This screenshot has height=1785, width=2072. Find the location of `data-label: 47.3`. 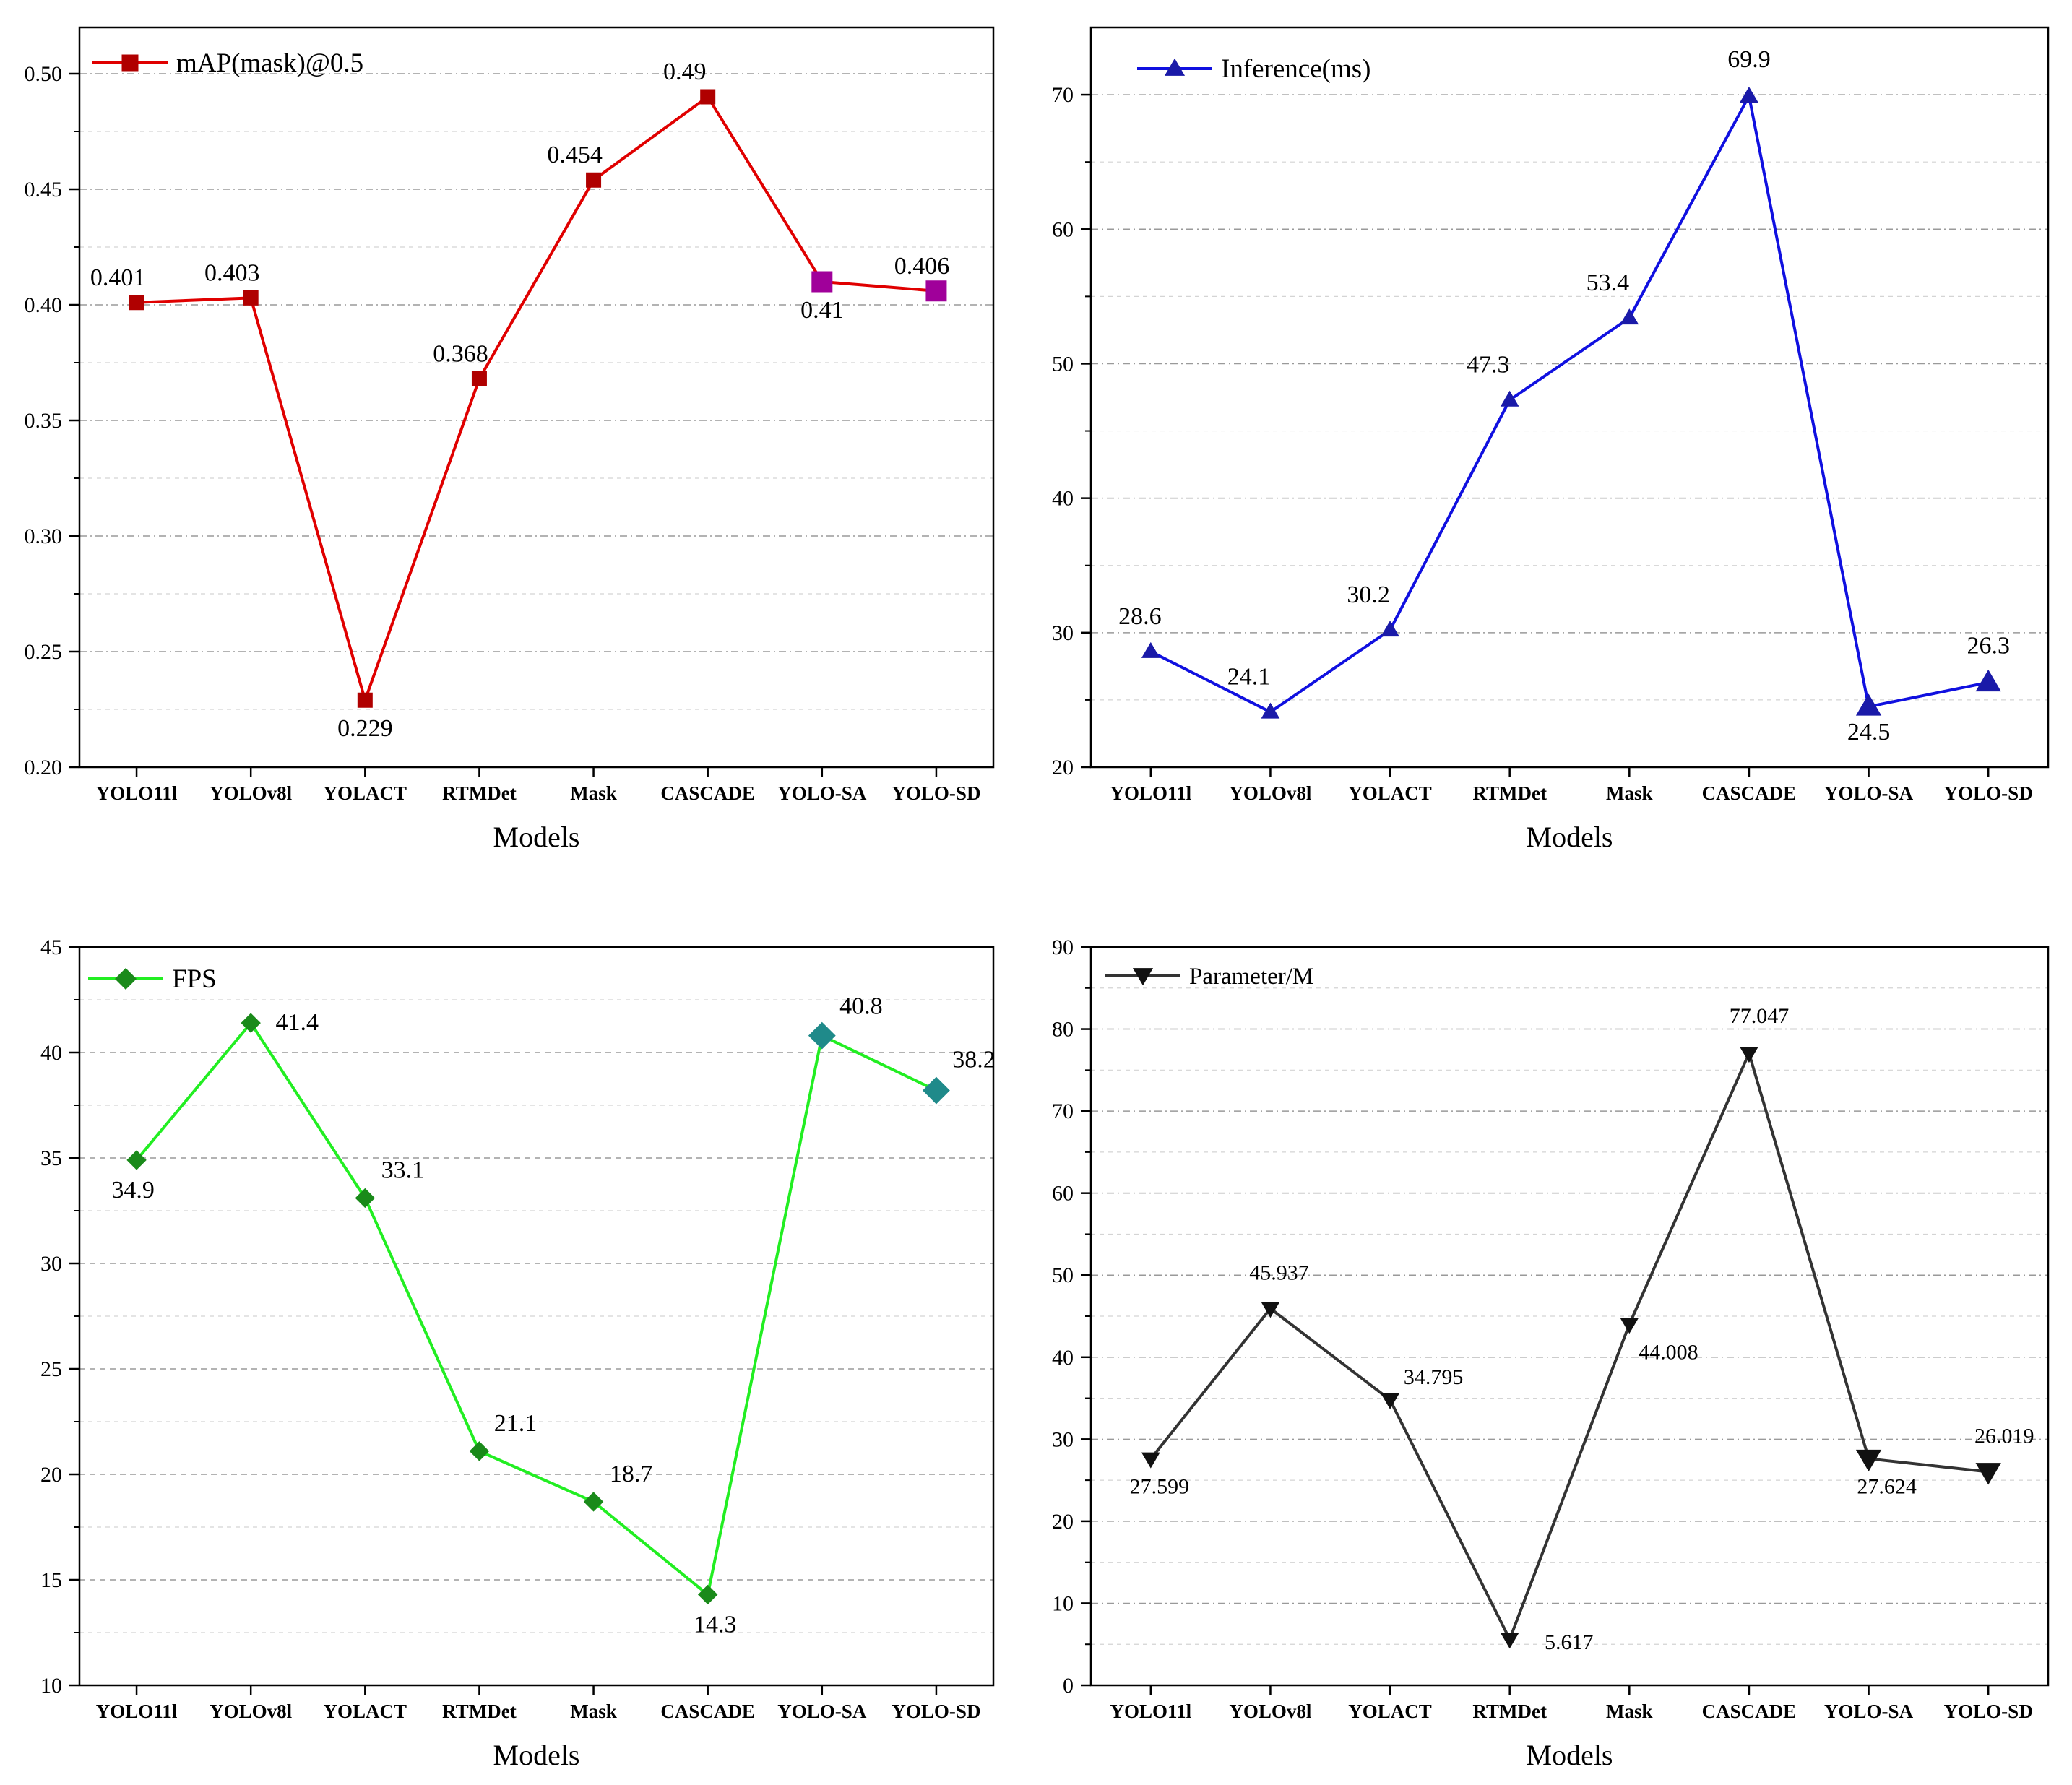

data-label: 47.3 is located at coordinates (1488, 365).